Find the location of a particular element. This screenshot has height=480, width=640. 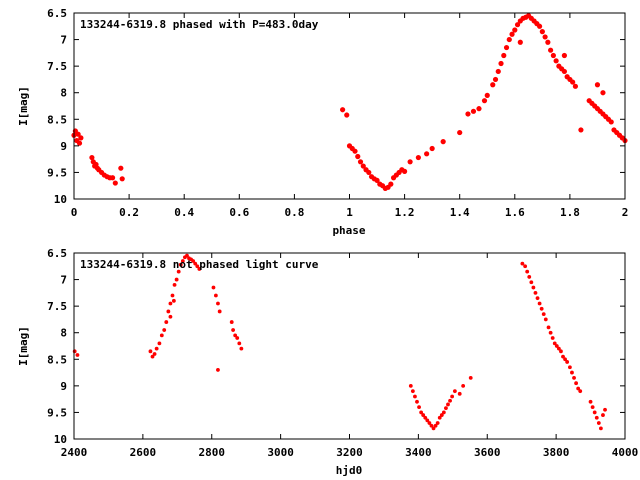

unphased-x-tick-label: 3200 is located at coordinates (349, 452).